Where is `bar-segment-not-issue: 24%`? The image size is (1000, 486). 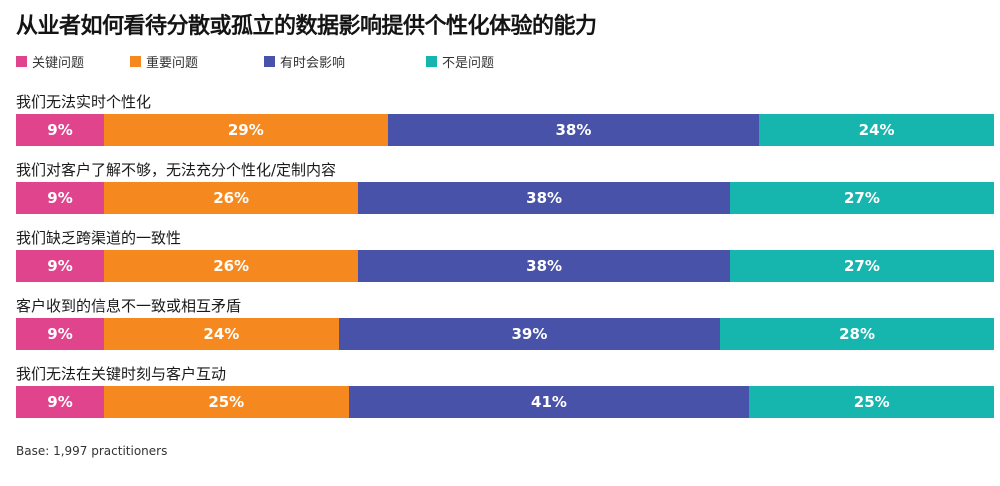 bar-segment-not-issue: 24% is located at coordinates (876, 130).